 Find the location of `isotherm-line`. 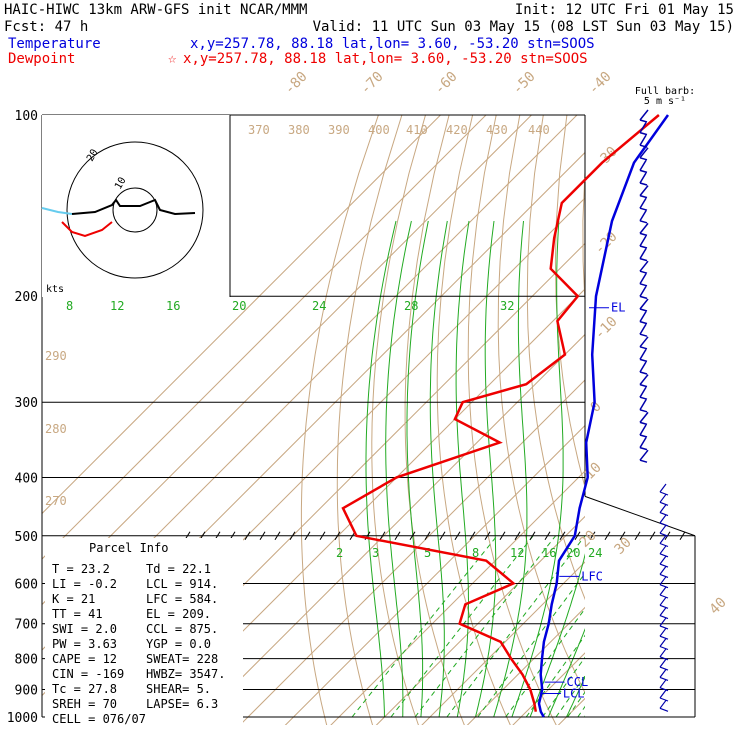

isotherm-line is located at coordinates (692, 422).